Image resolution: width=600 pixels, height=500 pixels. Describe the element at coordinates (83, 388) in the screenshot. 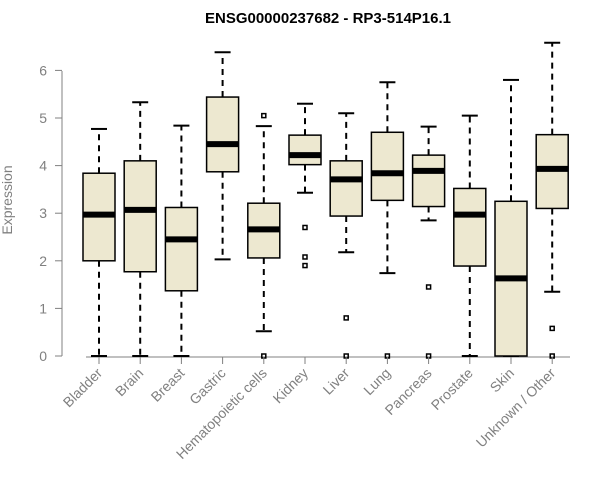

I see `x-tick-label: Bladder` at that location.